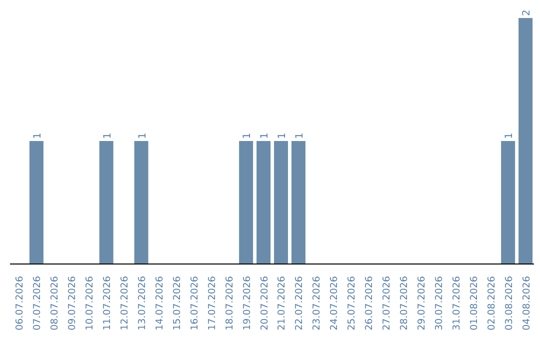  Describe the element at coordinates (177, 303) in the screenshot. I see `x-tick-label: 15.07.2026` at that location.